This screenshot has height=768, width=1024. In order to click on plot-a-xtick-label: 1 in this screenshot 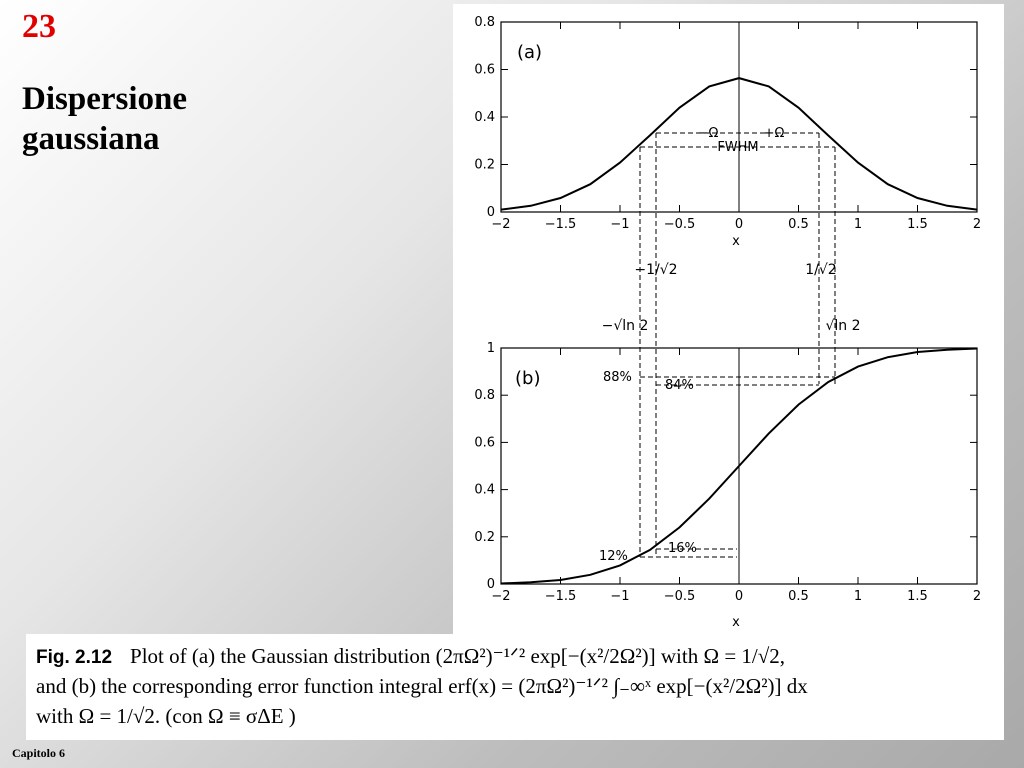, I will do `click(858, 224)`.